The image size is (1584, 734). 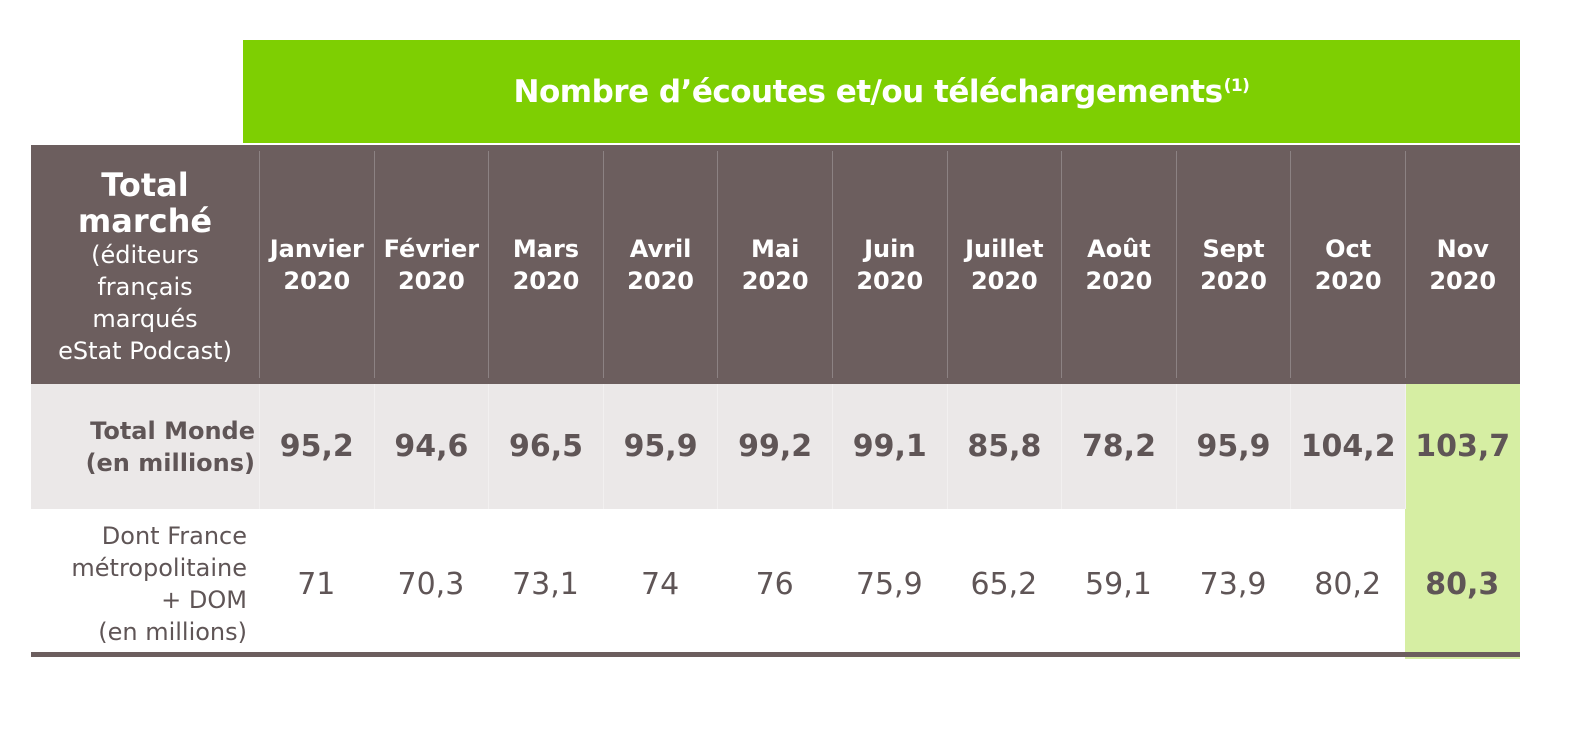 What do you see at coordinates (204, 600) in the screenshot?
I see `row-label-line: + DOM` at bounding box center [204, 600].